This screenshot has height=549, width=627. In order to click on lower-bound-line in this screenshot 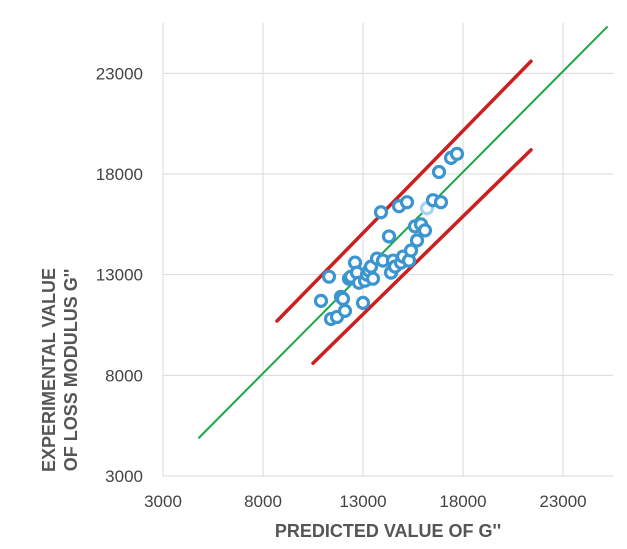, I will do `click(422, 257)`.